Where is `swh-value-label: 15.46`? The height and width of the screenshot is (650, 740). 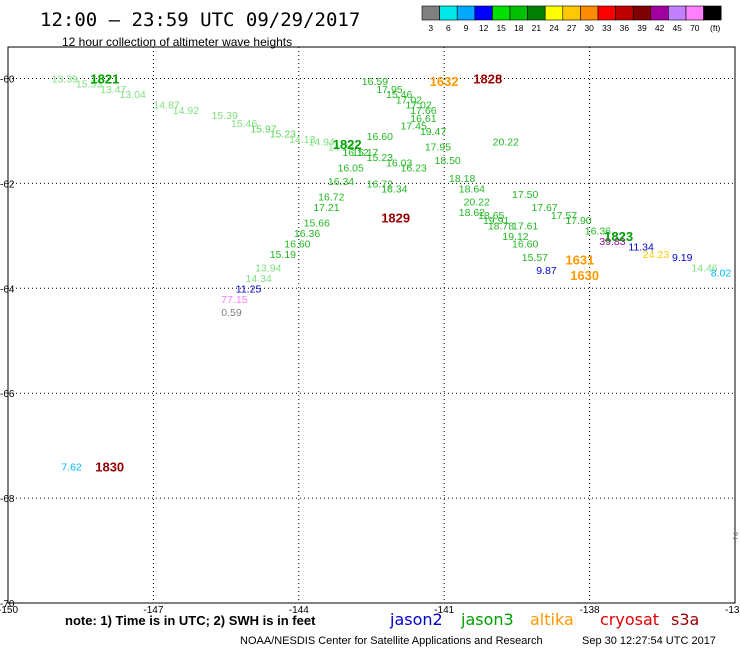 swh-value-label: 15.46 is located at coordinates (399, 95).